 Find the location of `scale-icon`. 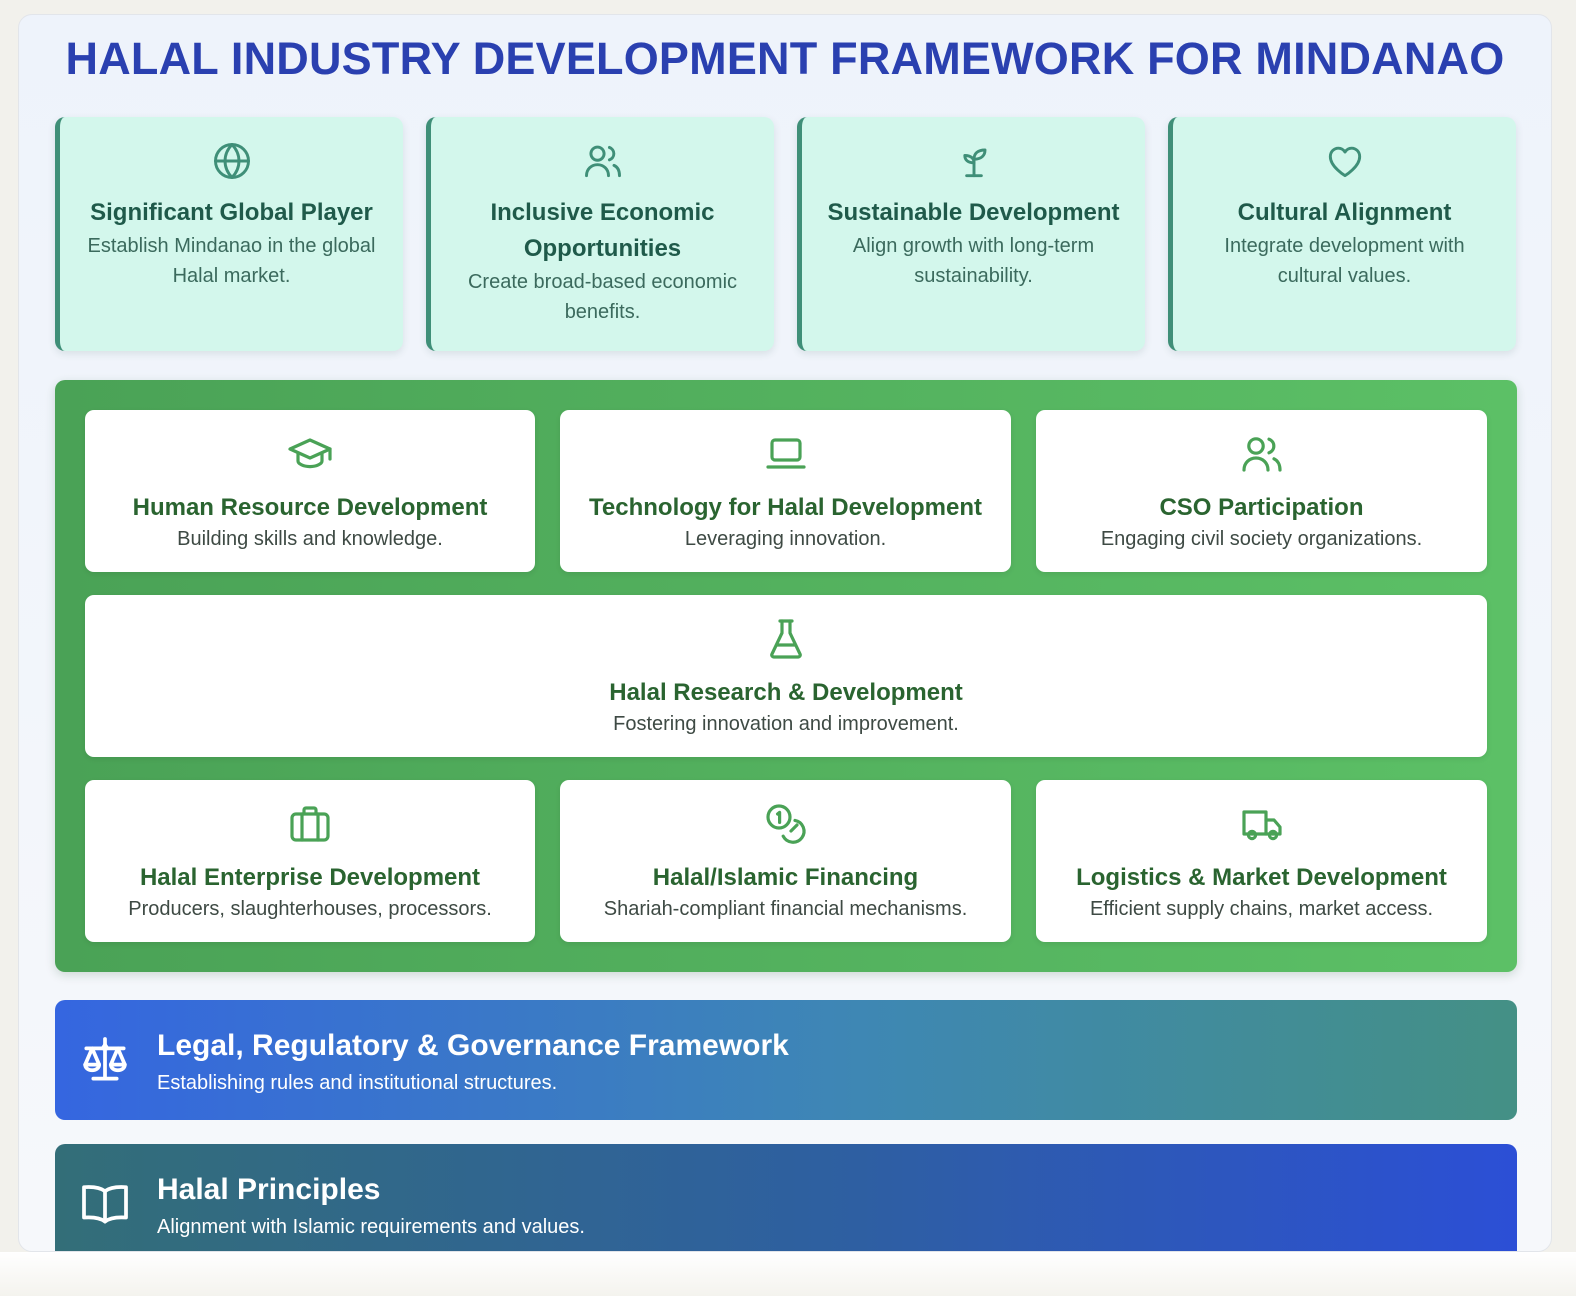

scale-icon is located at coordinates (105, 1059).